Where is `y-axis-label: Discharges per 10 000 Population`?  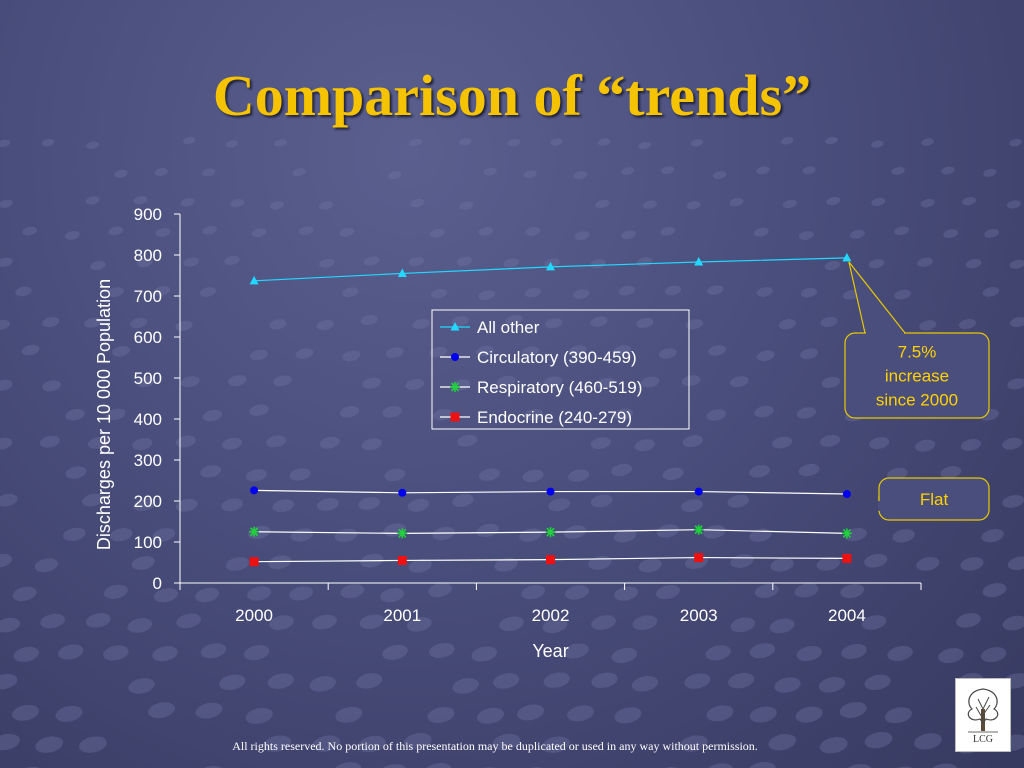
y-axis-label: Discharges per 10 000 Population is located at coordinates (104, 414).